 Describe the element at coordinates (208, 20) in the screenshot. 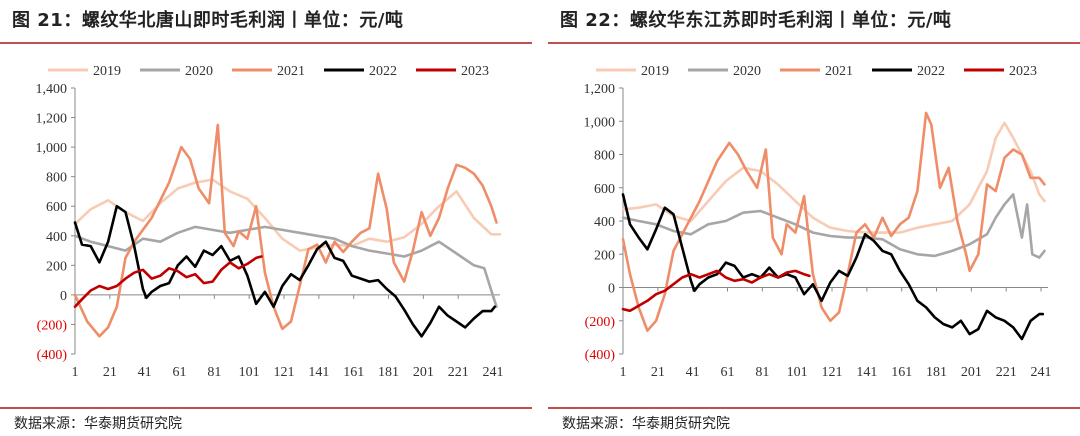

I see `chart-title: 图 21：螺纹华北唐山即时毛利润丨单位：元/吨` at that location.